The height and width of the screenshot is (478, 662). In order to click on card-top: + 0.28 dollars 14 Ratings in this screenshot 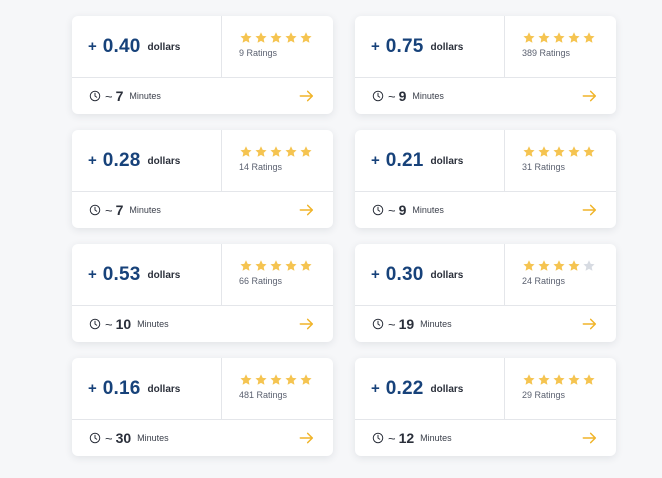, I will do `click(202, 161)`.